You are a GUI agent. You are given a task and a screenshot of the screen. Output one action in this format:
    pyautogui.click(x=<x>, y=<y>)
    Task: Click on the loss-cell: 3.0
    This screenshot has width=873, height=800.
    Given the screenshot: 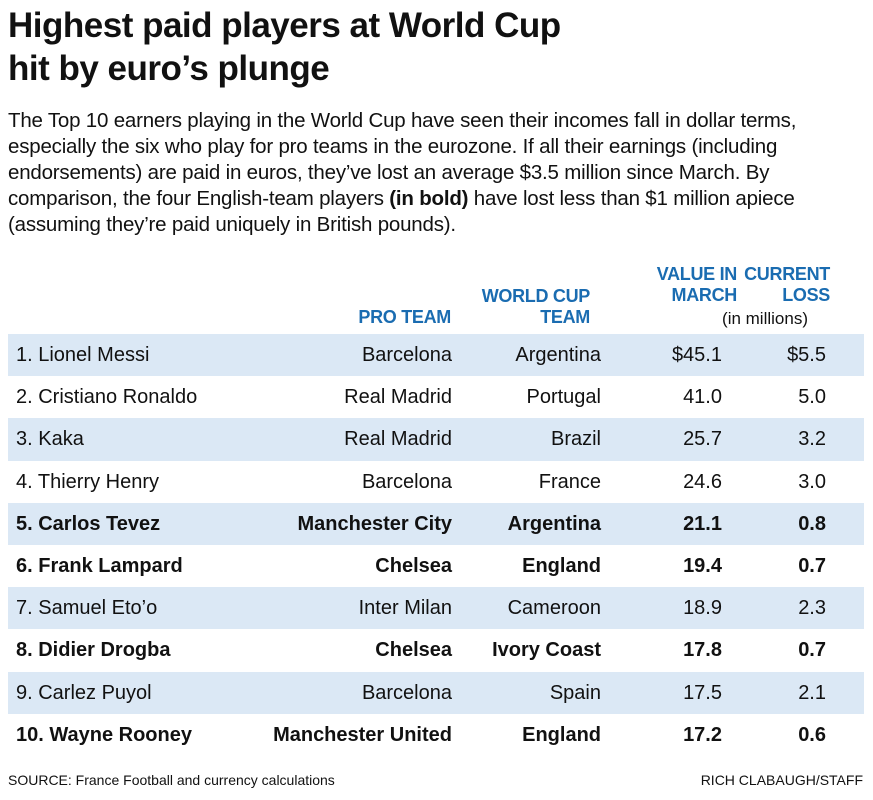 What is the action you would take?
    pyautogui.click(x=812, y=481)
    